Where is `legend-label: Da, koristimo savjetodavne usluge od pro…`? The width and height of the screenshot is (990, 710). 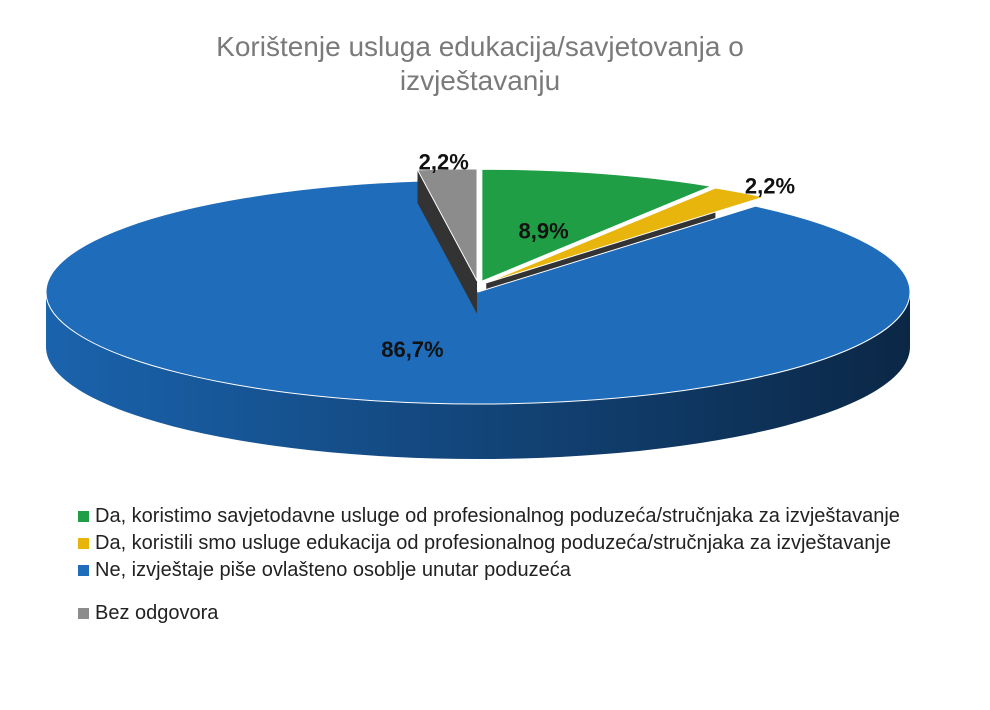
legend-label: Da, koristimo savjetodavne usluge od pro… is located at coordinates (497, 516).